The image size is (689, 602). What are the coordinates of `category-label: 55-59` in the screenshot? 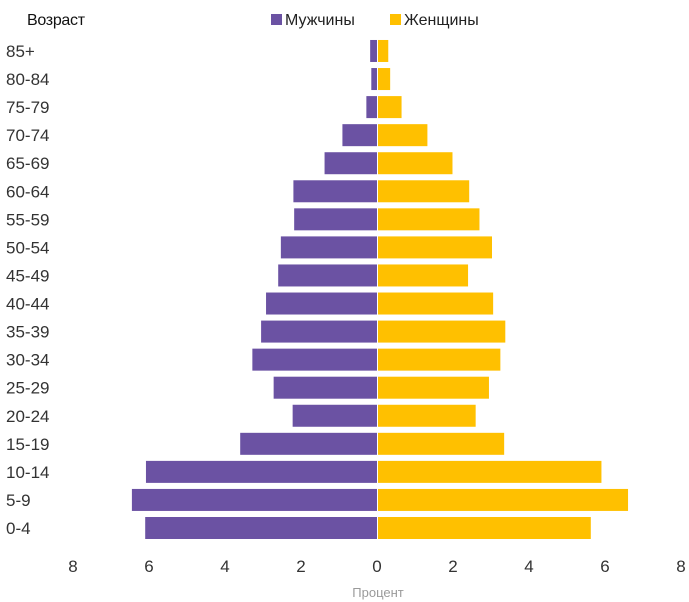 It's located at (27, 219).